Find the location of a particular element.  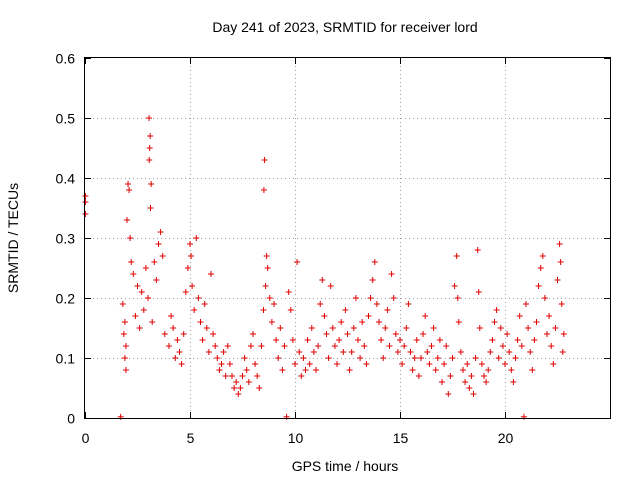

x-tick-label: 15 is located at coordinates (401, 438).